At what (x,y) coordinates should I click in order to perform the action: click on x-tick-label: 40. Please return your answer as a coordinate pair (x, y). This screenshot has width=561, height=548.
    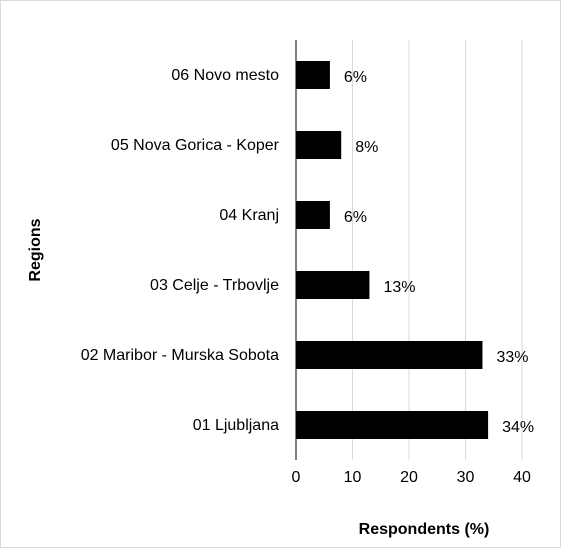
    Looking at the image, I should click on (522, 477).